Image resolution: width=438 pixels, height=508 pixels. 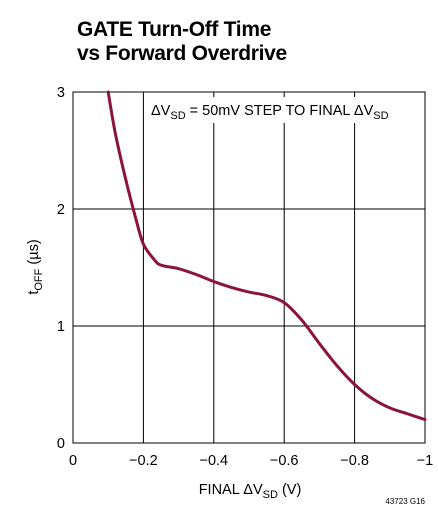 I want to click on annotation-sub2: SD, so click(x=380, y=116).